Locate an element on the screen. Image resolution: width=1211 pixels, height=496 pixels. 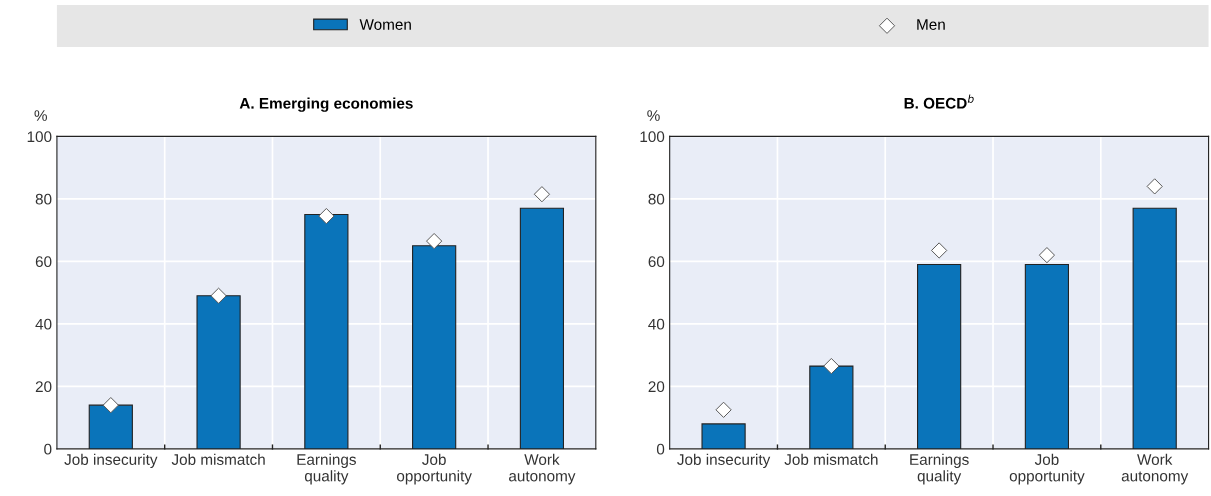
legend-label: Women is located at coordinates (385, 24).